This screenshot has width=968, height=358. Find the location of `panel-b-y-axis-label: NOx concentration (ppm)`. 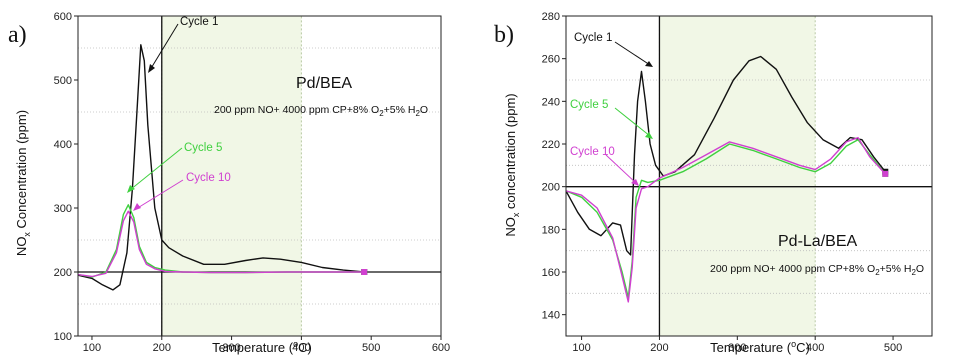

panel-b-y-axis-label: NOx concentration (ppm) is located at coordinates (512, 164).